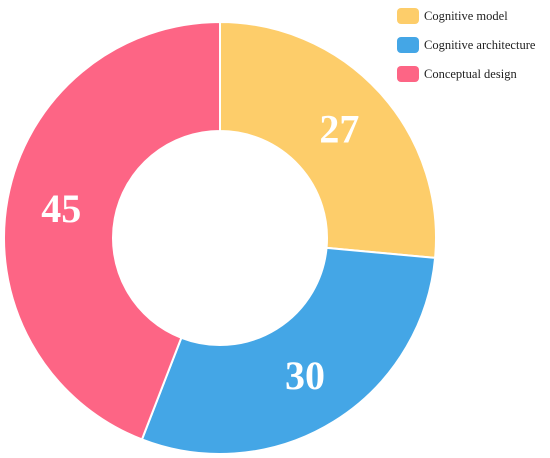 The height and width of the screenshot is (458, 550). I want to click on legend-label-cognitive-model: Cognitive model, so click(466, 16).